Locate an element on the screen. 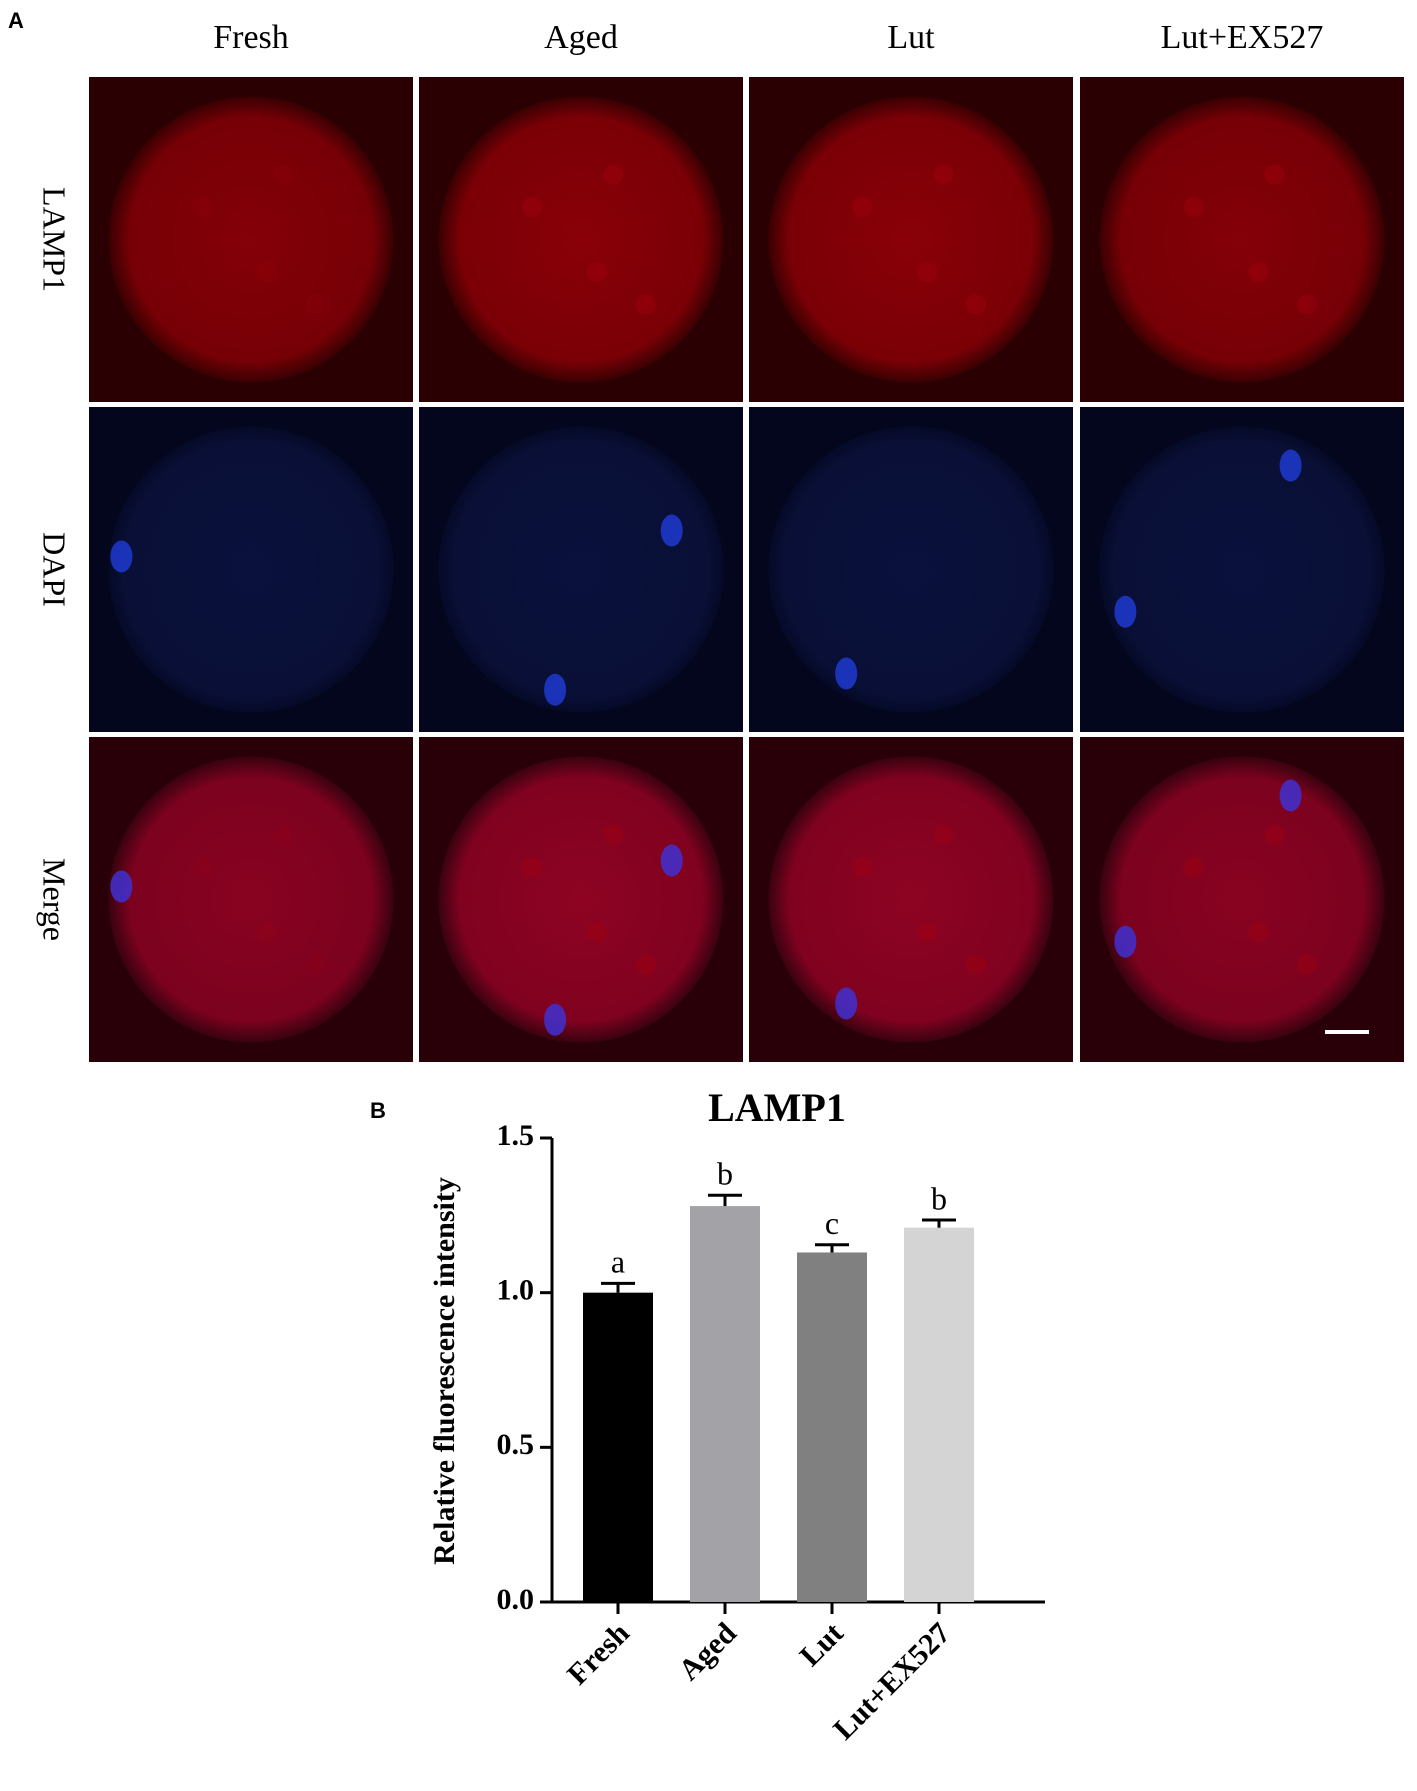 The image size is (1417, 1791). column-label: Lut+EX527 is located at coordinates (1242, 37).